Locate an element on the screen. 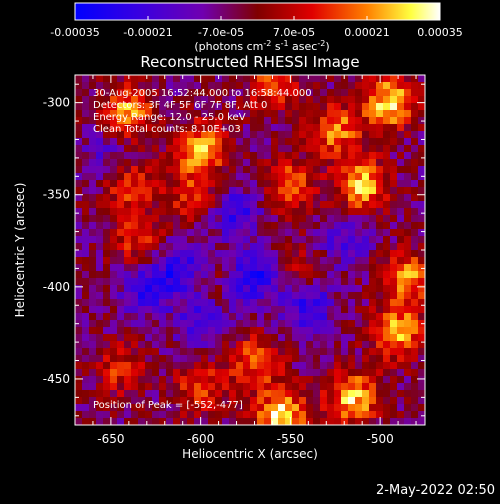 This screenshot has width=500, height=504. time-range-annotation: 30-Aug-2005 16:52:44.000 to 16:58:44.000 is located at coordinates (202, 93).